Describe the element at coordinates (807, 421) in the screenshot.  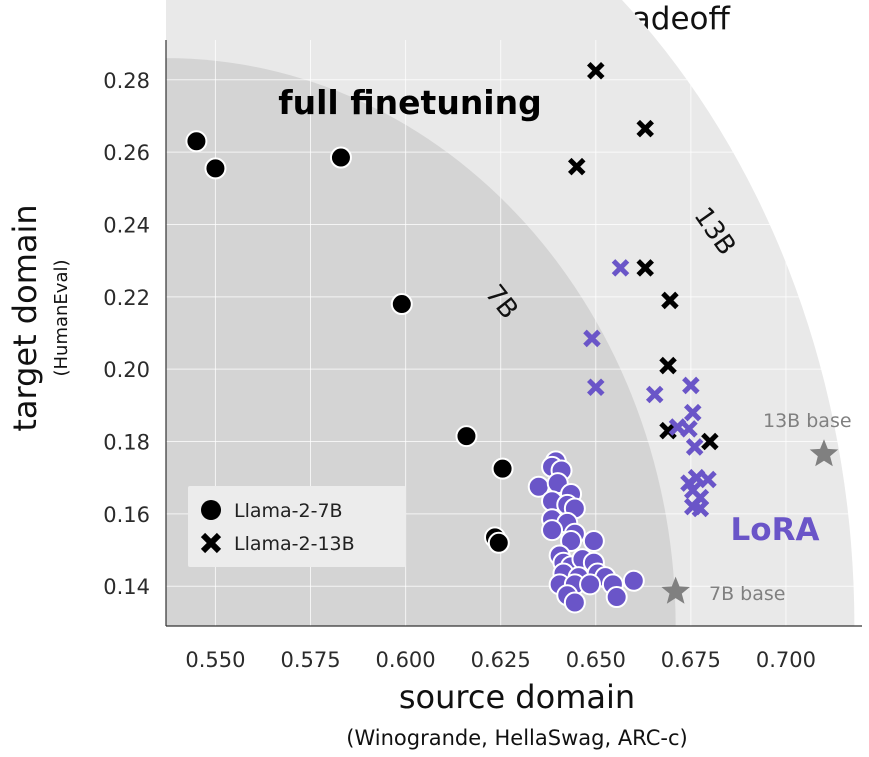
I see `annotation-13b-base: 13B base` at that location.